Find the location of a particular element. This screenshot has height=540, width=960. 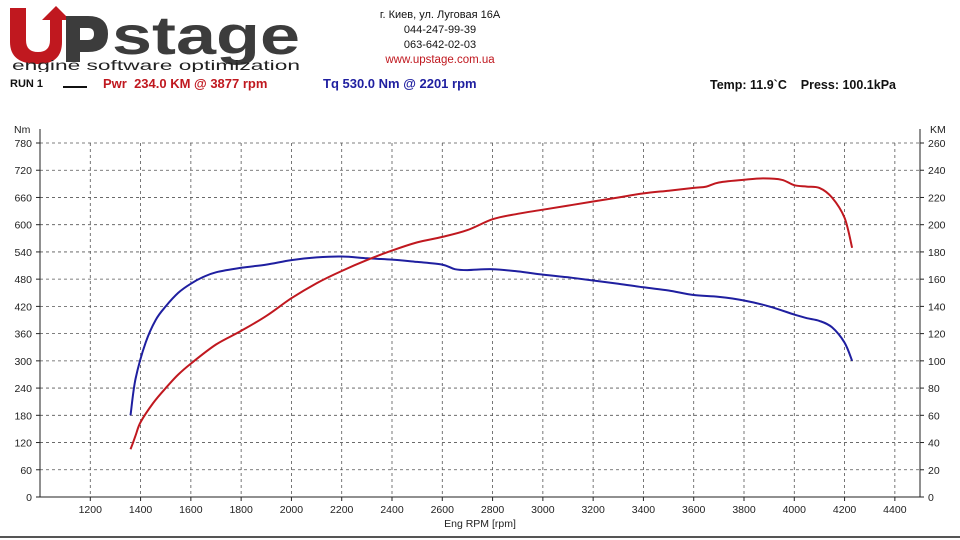

x-axis-label: Eng RPM [rpm] is located at coordinates (480, 524).